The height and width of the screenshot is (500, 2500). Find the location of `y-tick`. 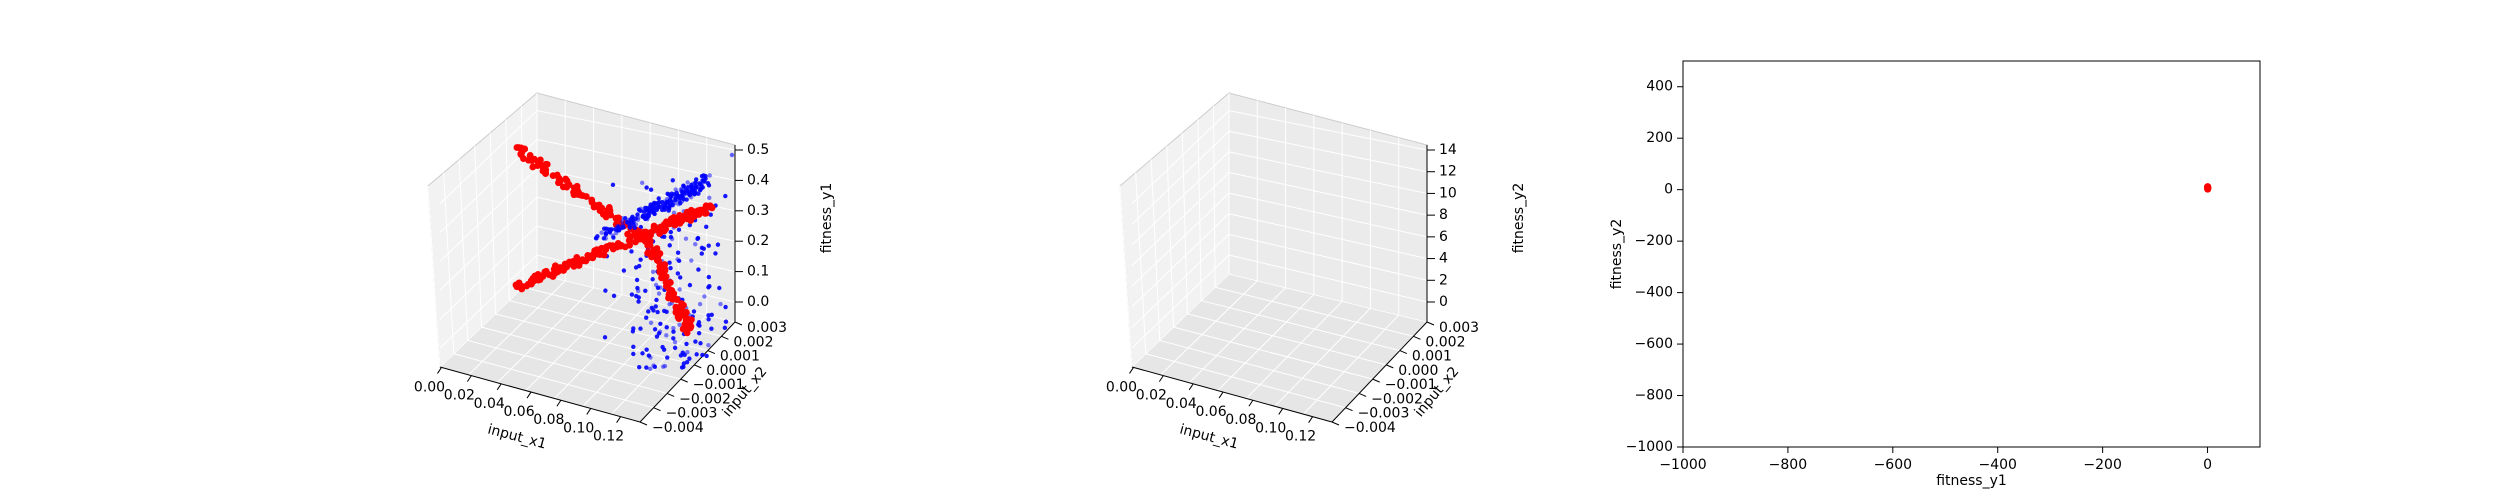

y-tick is located at coordinates (711, 352).